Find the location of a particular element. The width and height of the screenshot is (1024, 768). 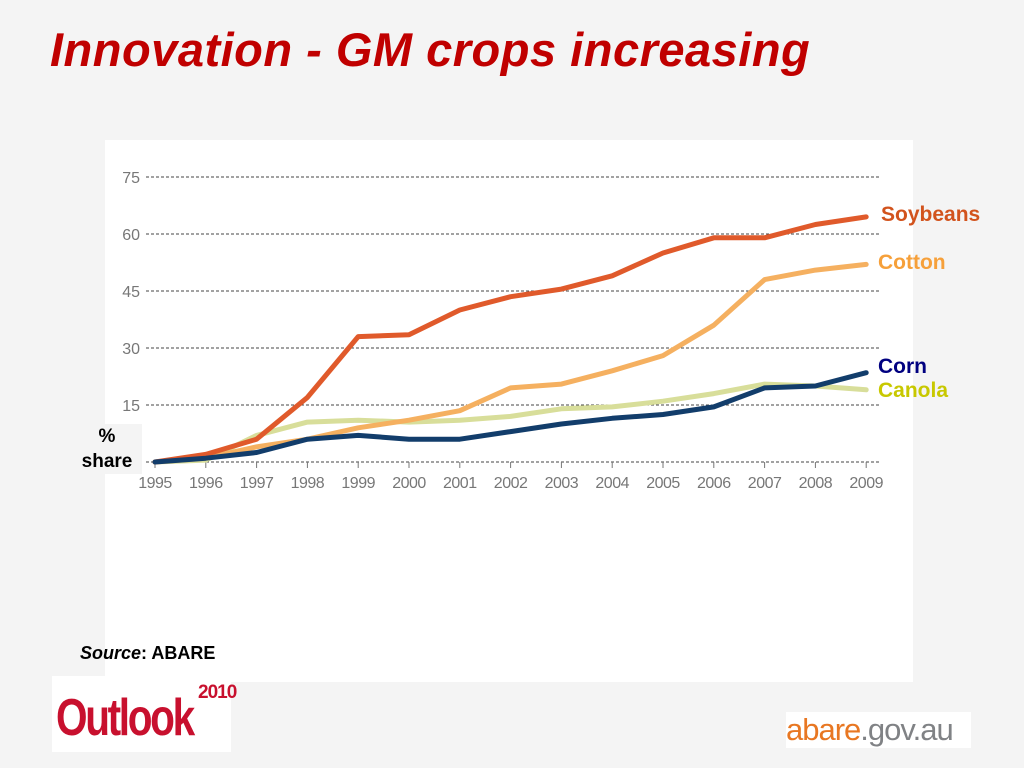

x-tick-label: 1998 is located at coordinates (308, 483).